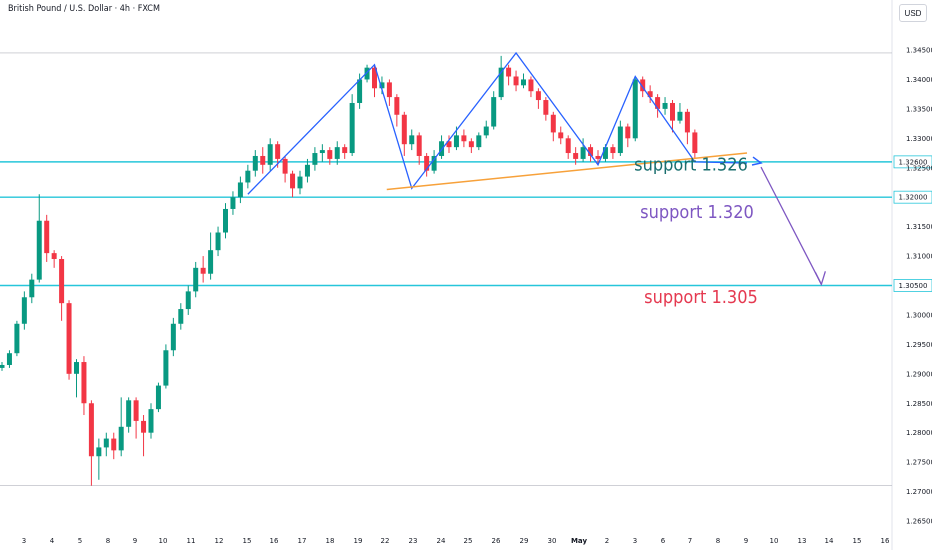  I want to click on price-label: 1.32000, so click(913, 198).